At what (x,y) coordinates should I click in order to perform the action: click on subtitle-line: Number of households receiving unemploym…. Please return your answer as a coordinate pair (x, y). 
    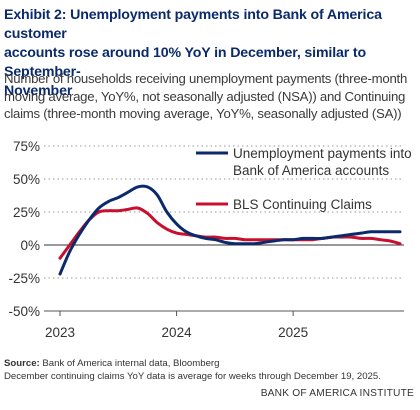
    Looking at the image, I should click on (206, 78).